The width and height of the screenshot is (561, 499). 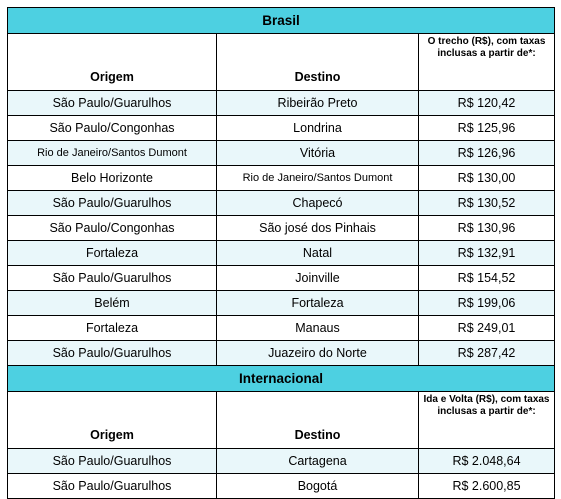 What do you see at coordinates (317, 278) in the screenshot?
I see `destination-cell: Joinville` at bounding box center [317, 278].